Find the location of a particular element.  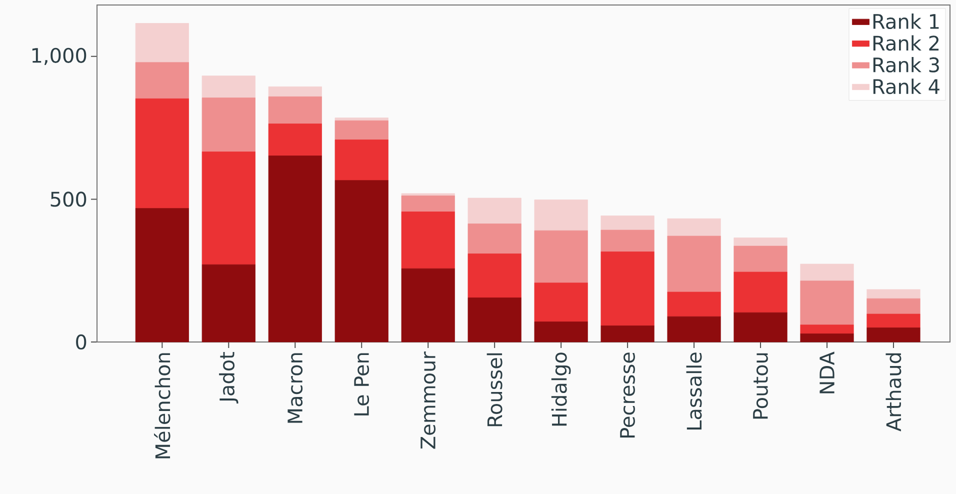

x-tick-label: Jadot is located at coordinates (228, 378).